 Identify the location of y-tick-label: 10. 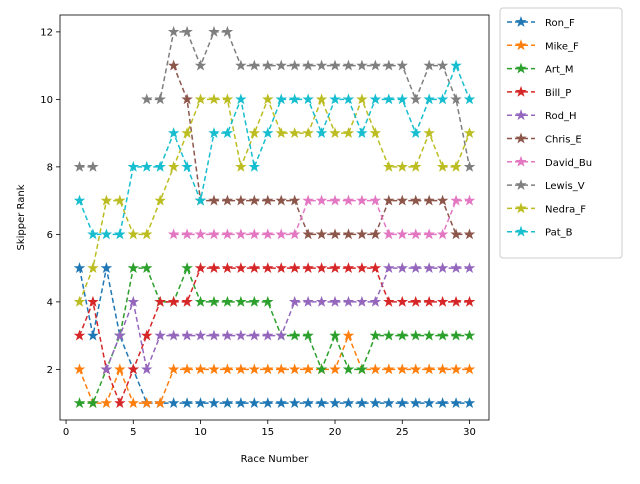
(46, 100).